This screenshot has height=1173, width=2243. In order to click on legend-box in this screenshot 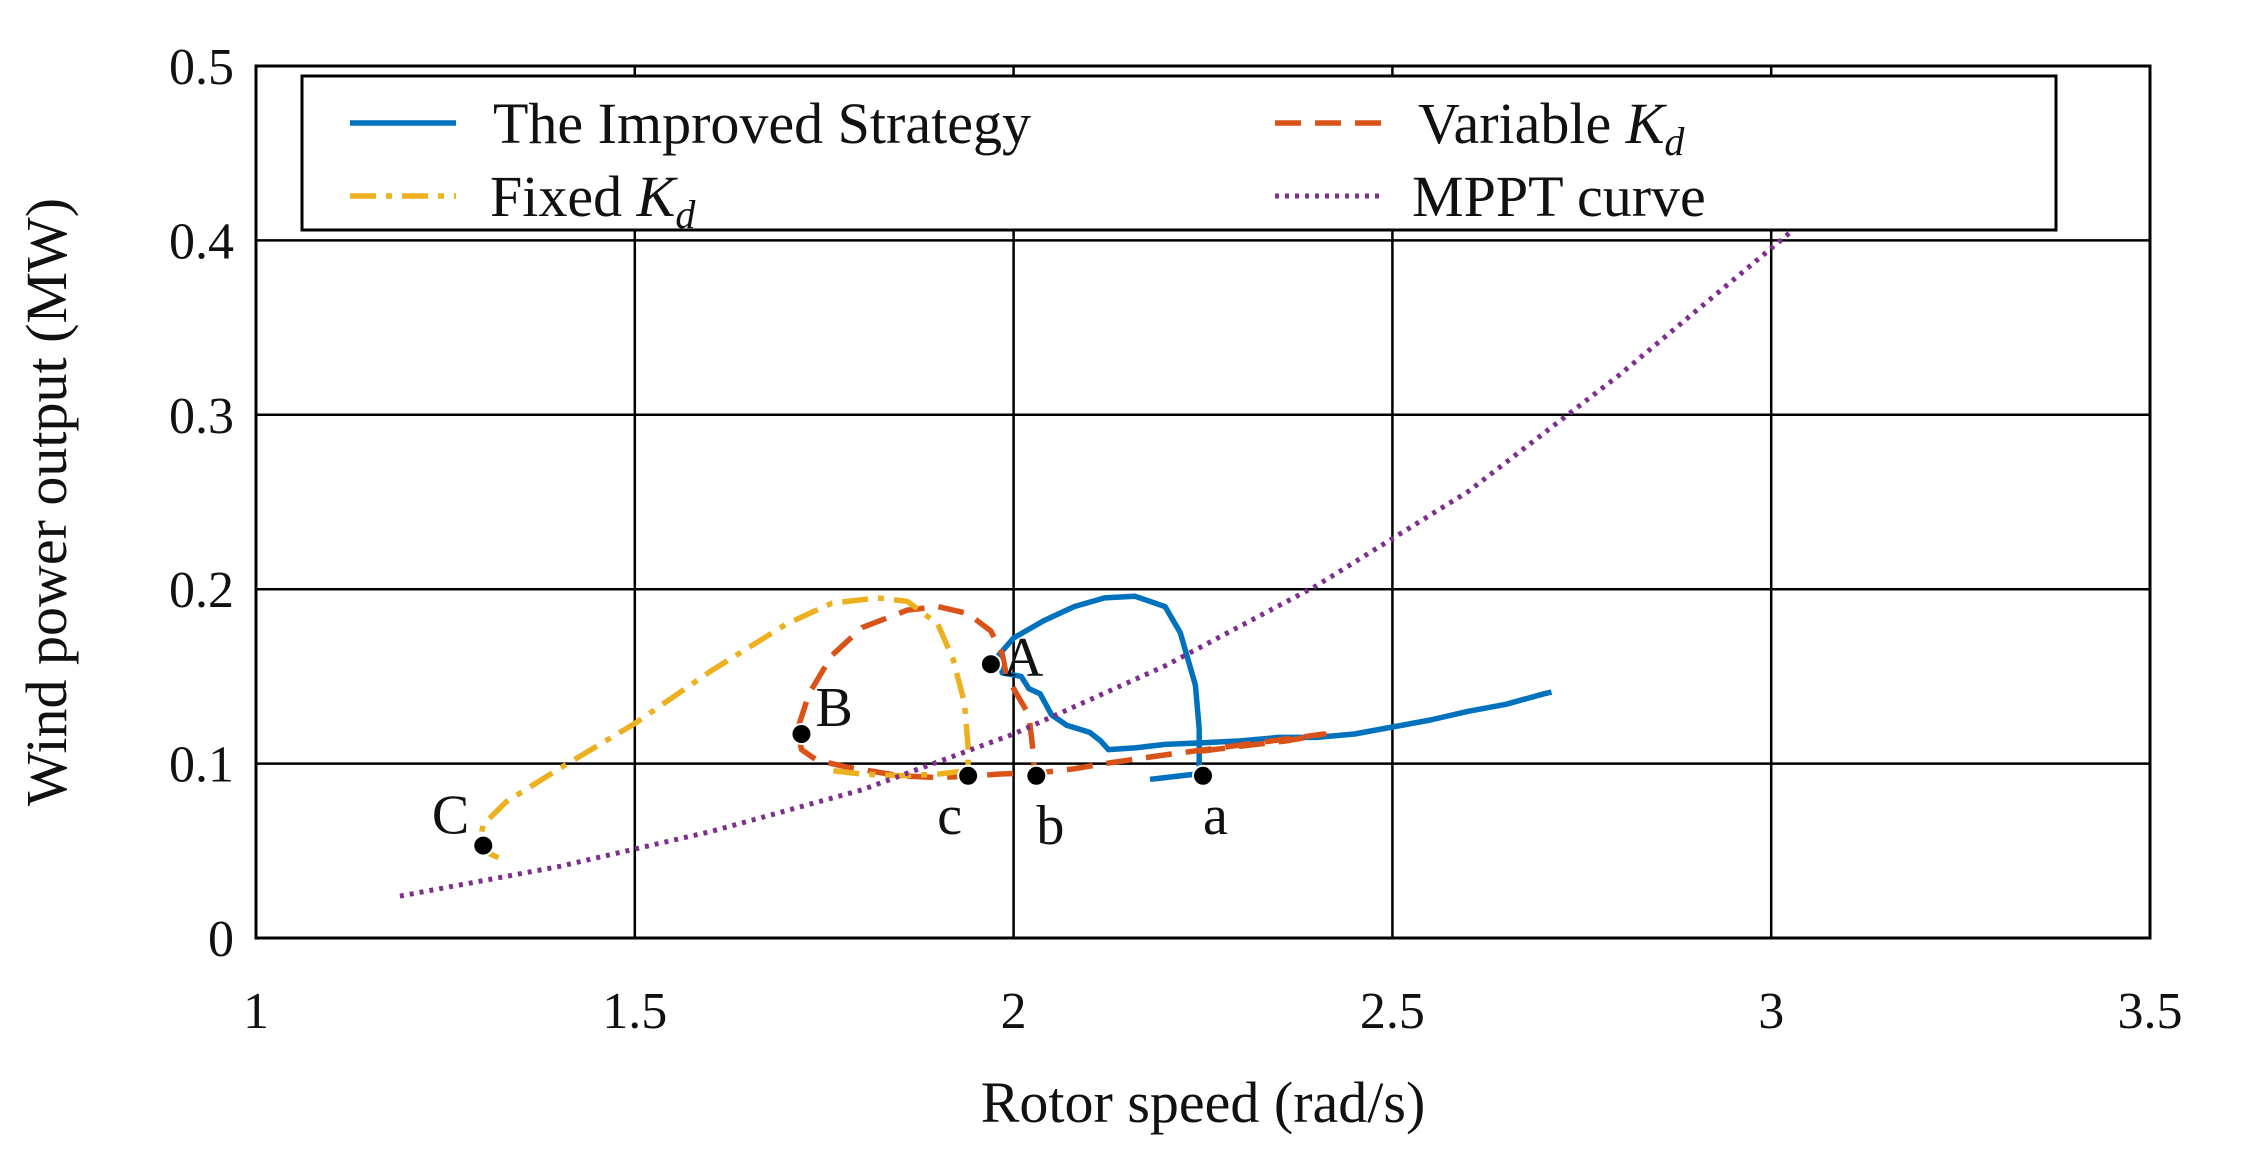, I will do `click(1179, 153)`.